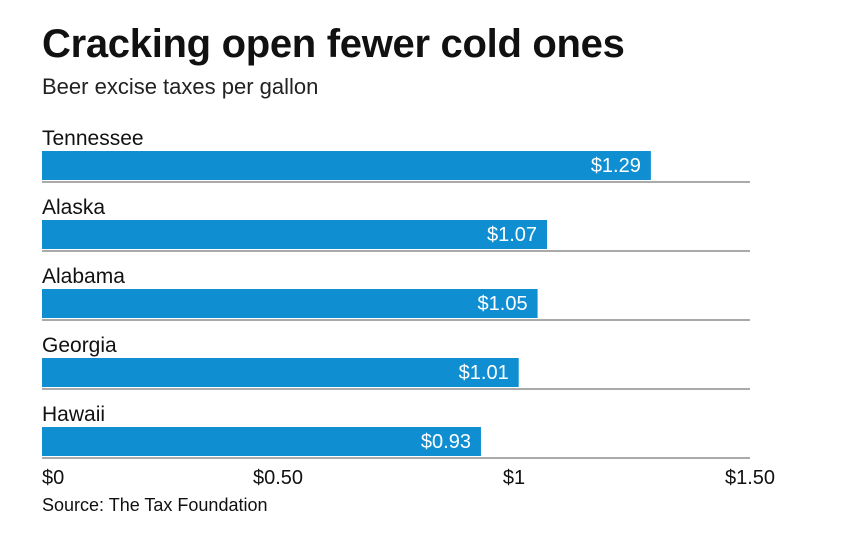 Image resolution: width=844 pixels, height=550 pixels. Describe the element at coordinates (180, 86) in the screenshot. I see `chart-subtitle: Beer excise taxes per gallon` at that location.